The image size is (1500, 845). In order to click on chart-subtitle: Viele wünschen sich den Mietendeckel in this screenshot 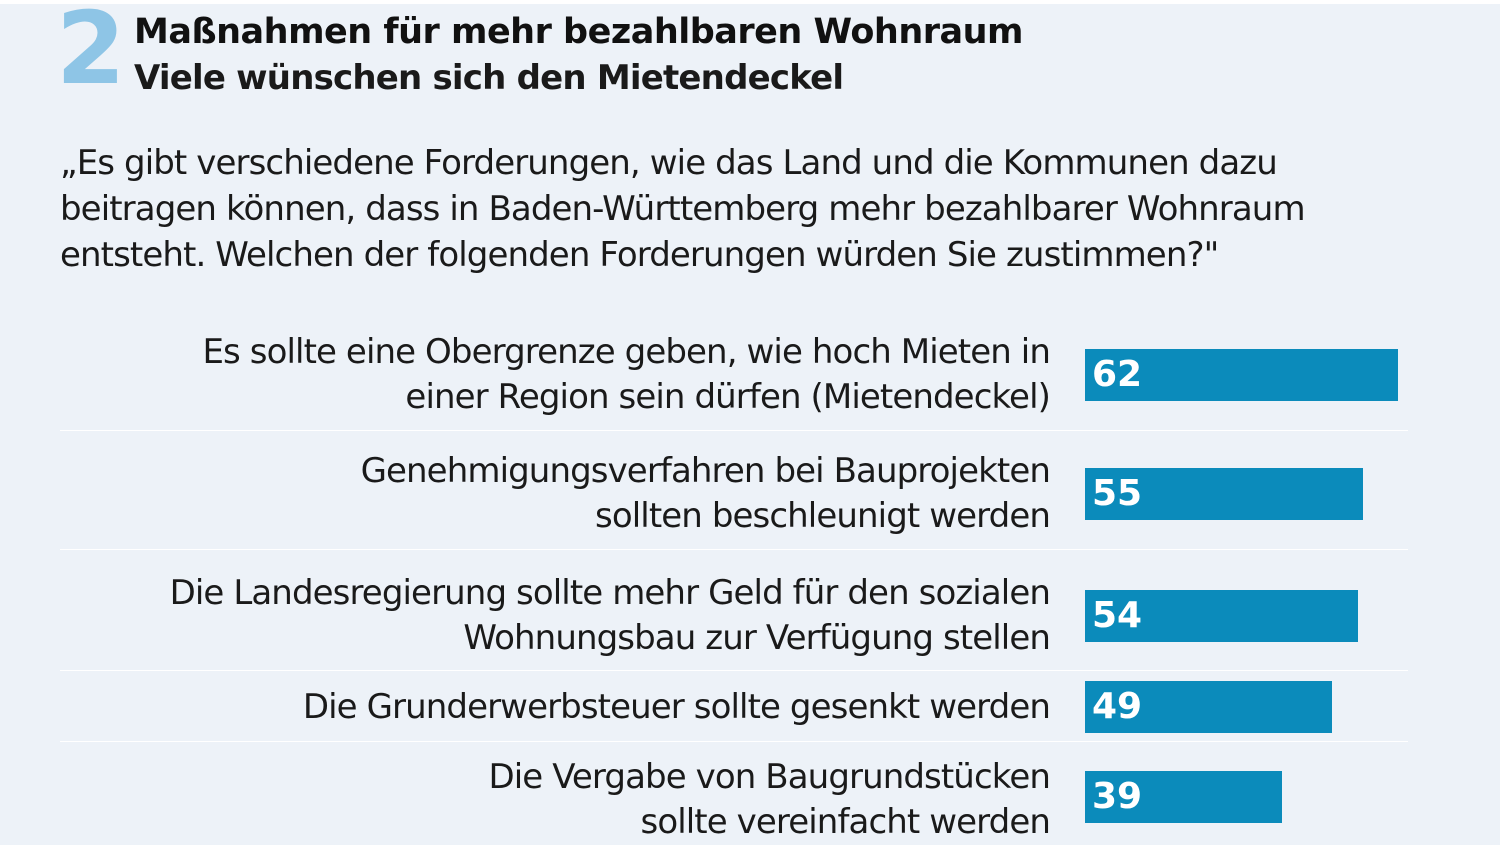, I will do `click(489, 78)`.